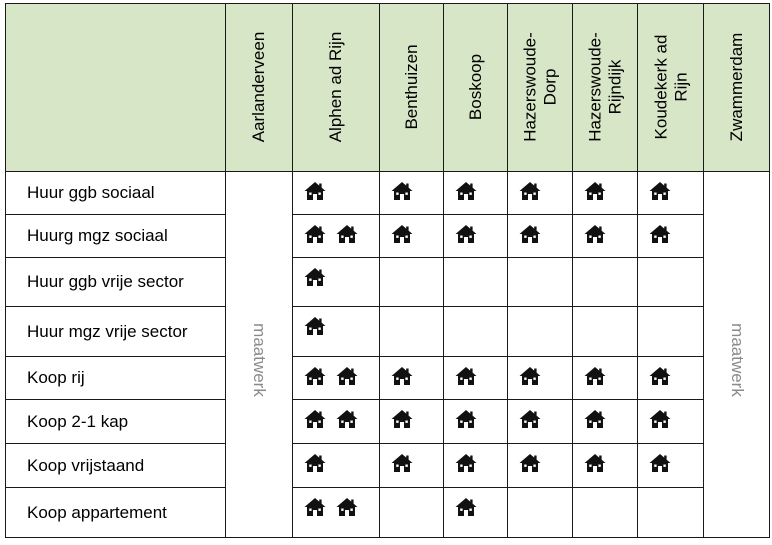  I want to click on column-header-label: Hazerswoude- Rijndijk, so click(604, 87).